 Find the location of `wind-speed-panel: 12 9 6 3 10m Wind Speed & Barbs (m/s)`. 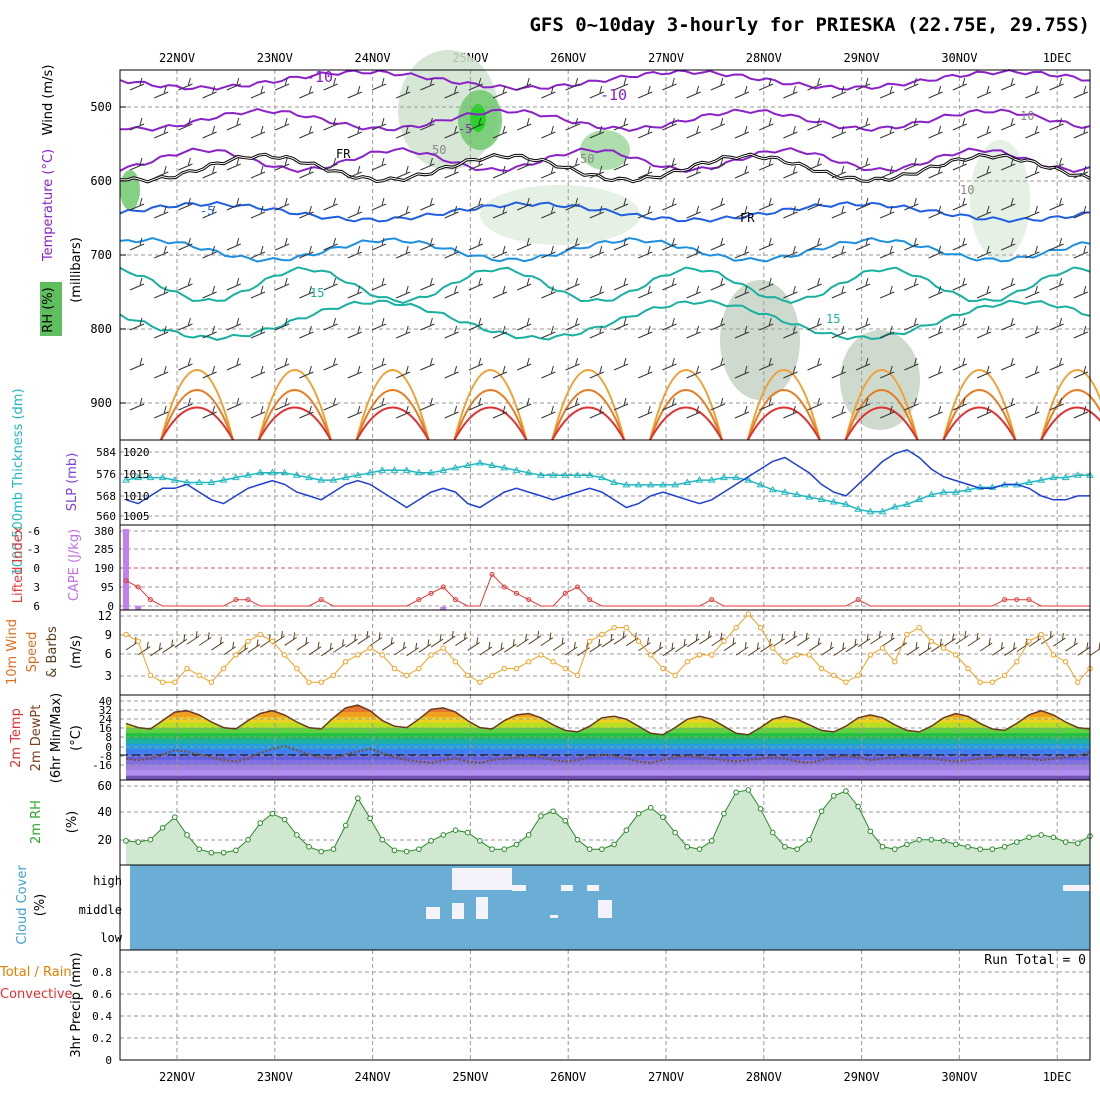

wind-speed-panel: 12 9 6 3 10m Wind Speed & Barbs (m/s) is located at coordinates (552, 652).